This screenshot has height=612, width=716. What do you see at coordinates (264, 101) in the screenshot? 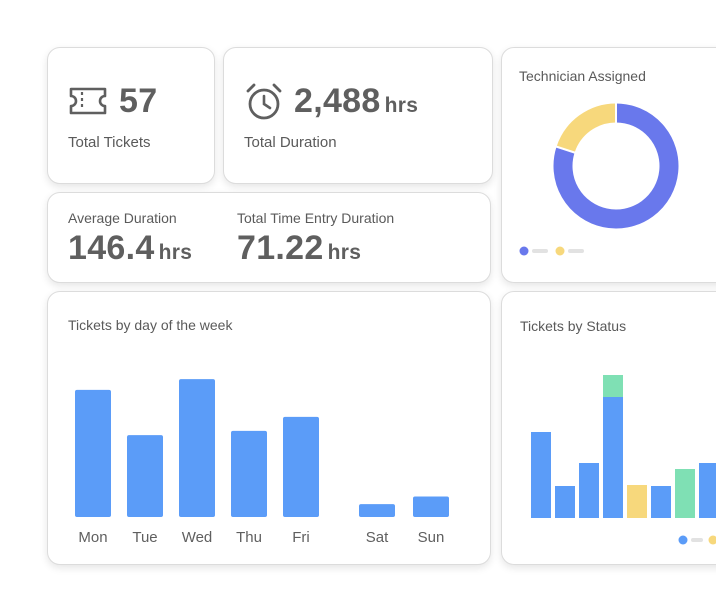
I see `alarm-clock-icon` at bounding box center [264, 101].